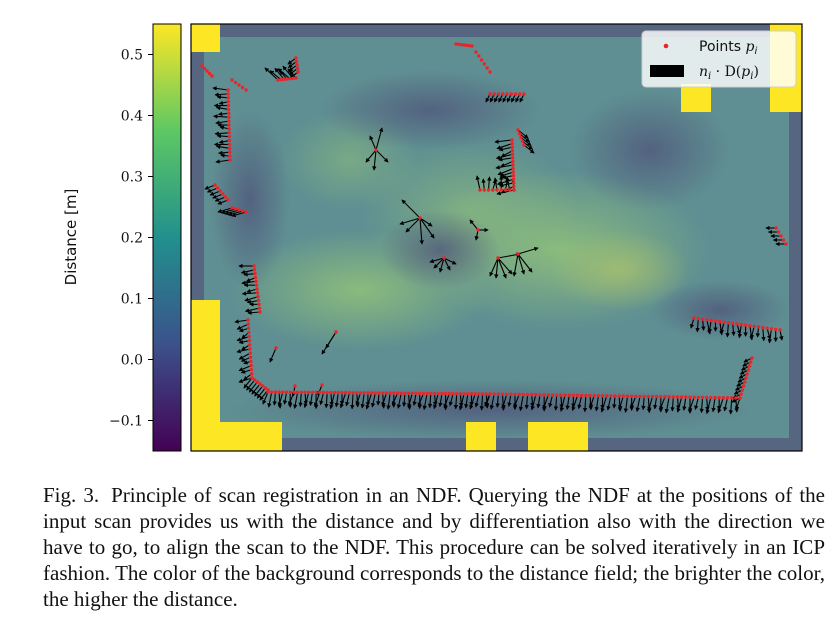  I want to click on colorbar-tick-label: 0.2, so click(132, 239).